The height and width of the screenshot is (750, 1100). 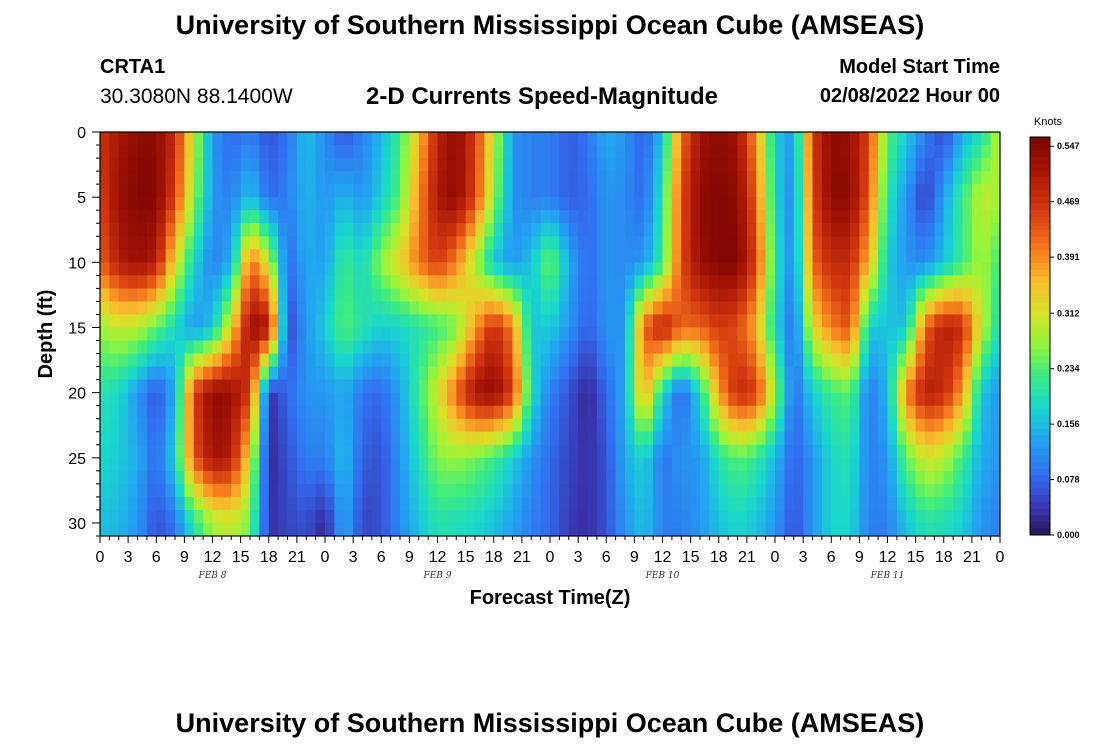 I want to click on colorbar-segment, so click(x=1040, y=207).